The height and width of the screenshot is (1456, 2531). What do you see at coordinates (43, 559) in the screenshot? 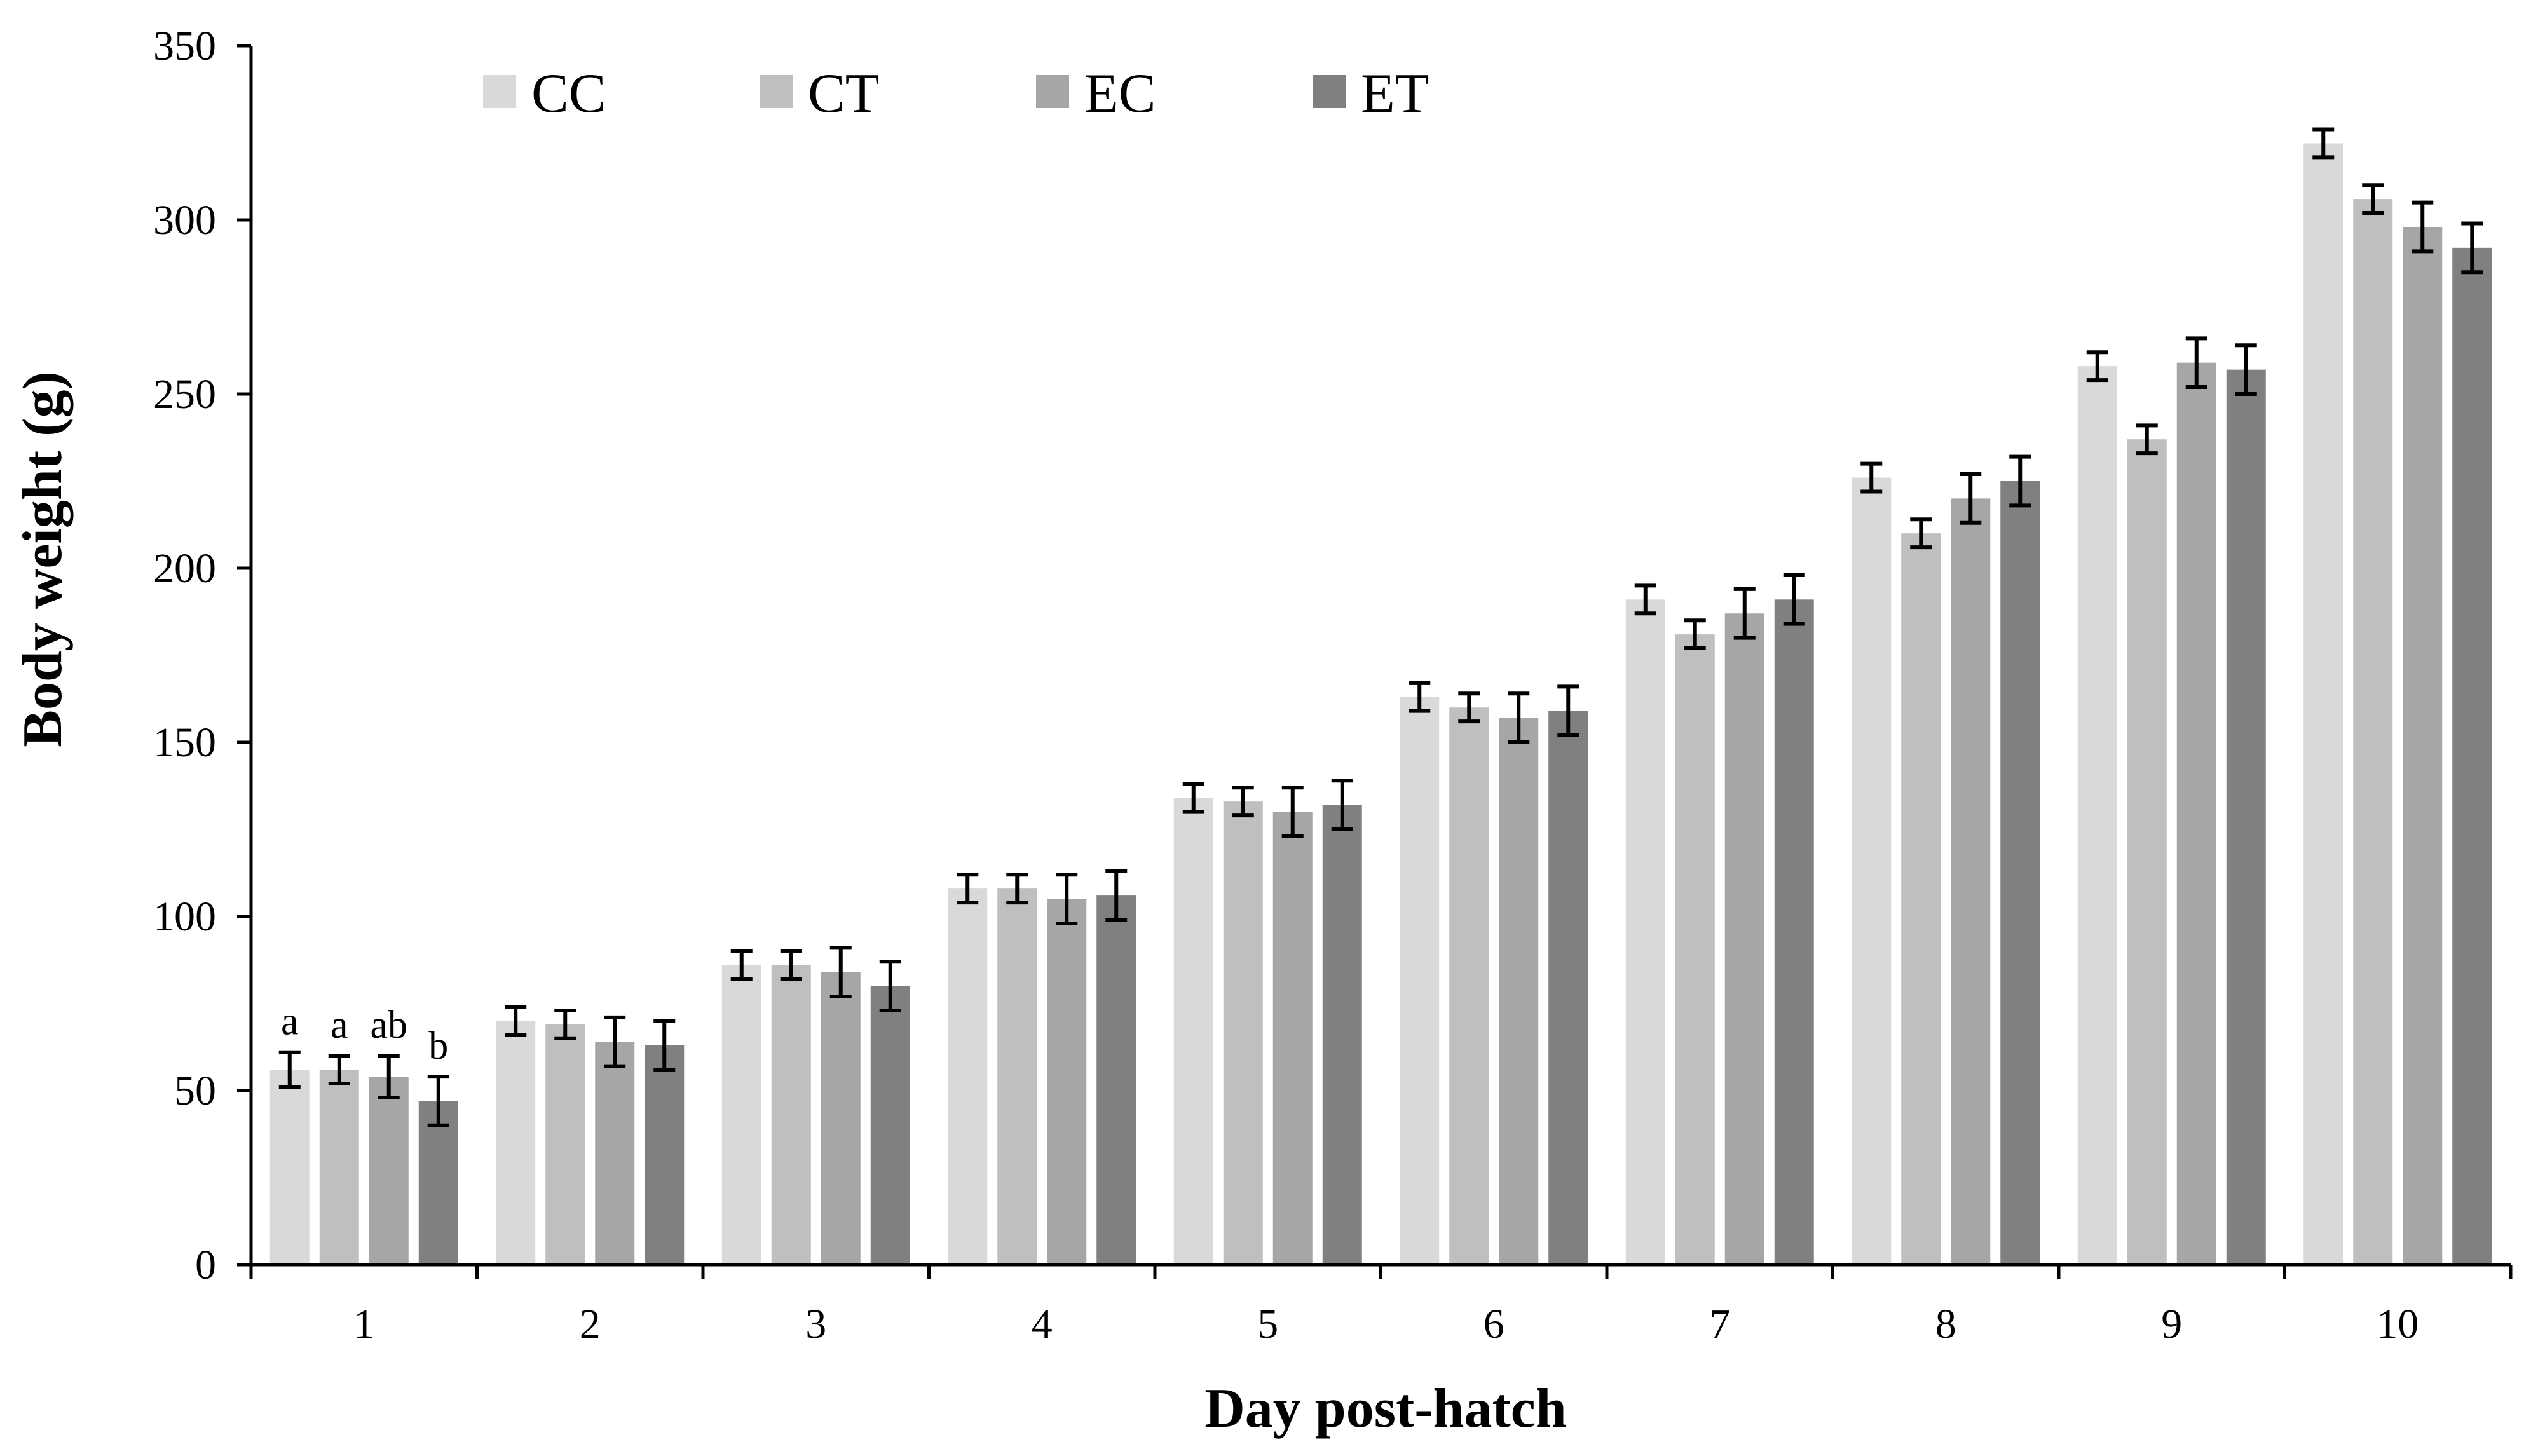
I see `y-axis-title: Body weight (g)` at bounding box center [43, 559].